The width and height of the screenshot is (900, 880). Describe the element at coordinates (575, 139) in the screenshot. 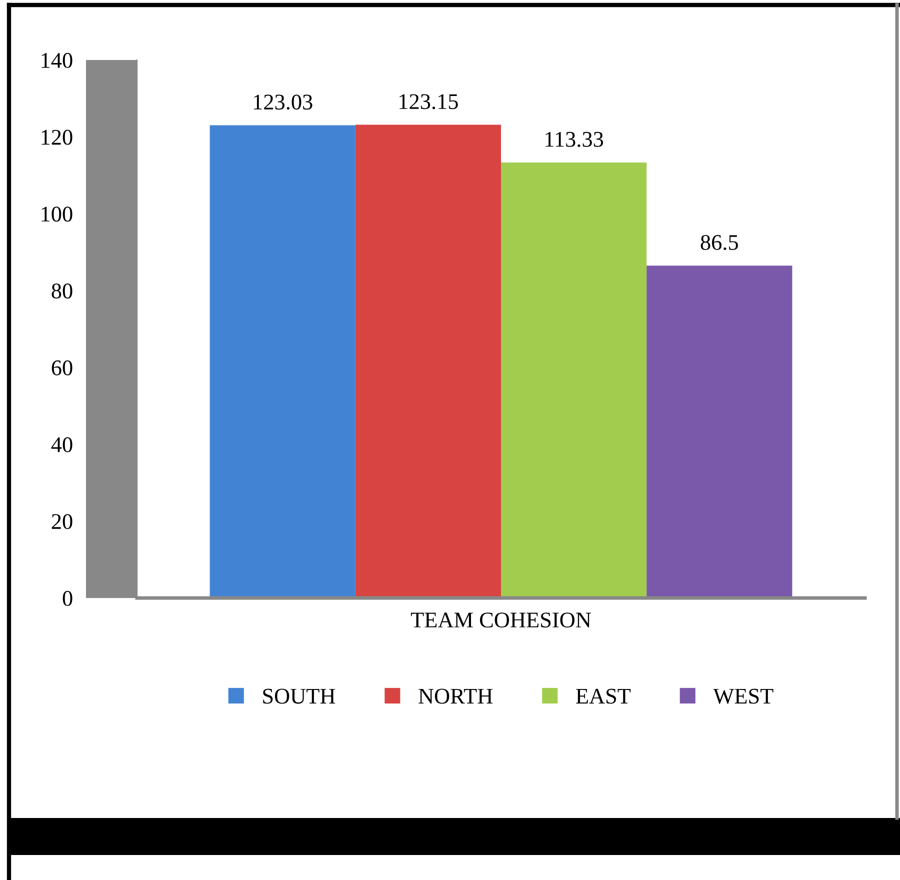

I see `data-label: 113.33` at that location.